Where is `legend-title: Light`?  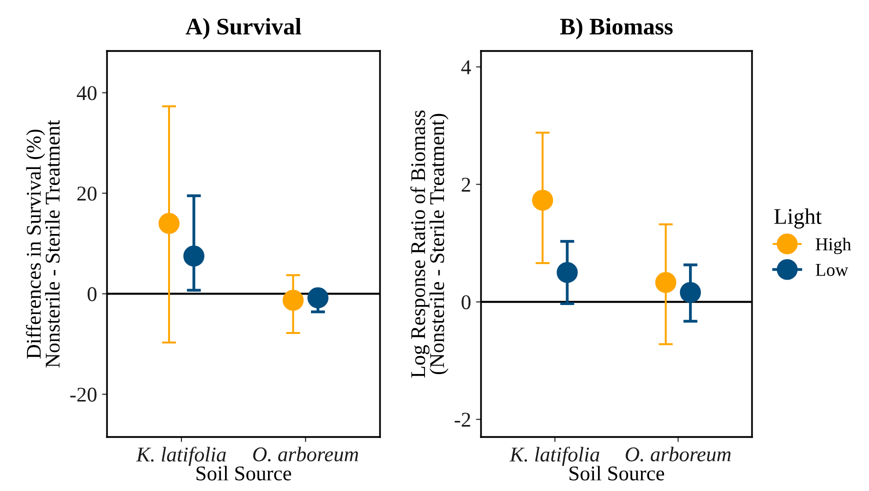 legend-title: Light is located at coordinates (798, 218).